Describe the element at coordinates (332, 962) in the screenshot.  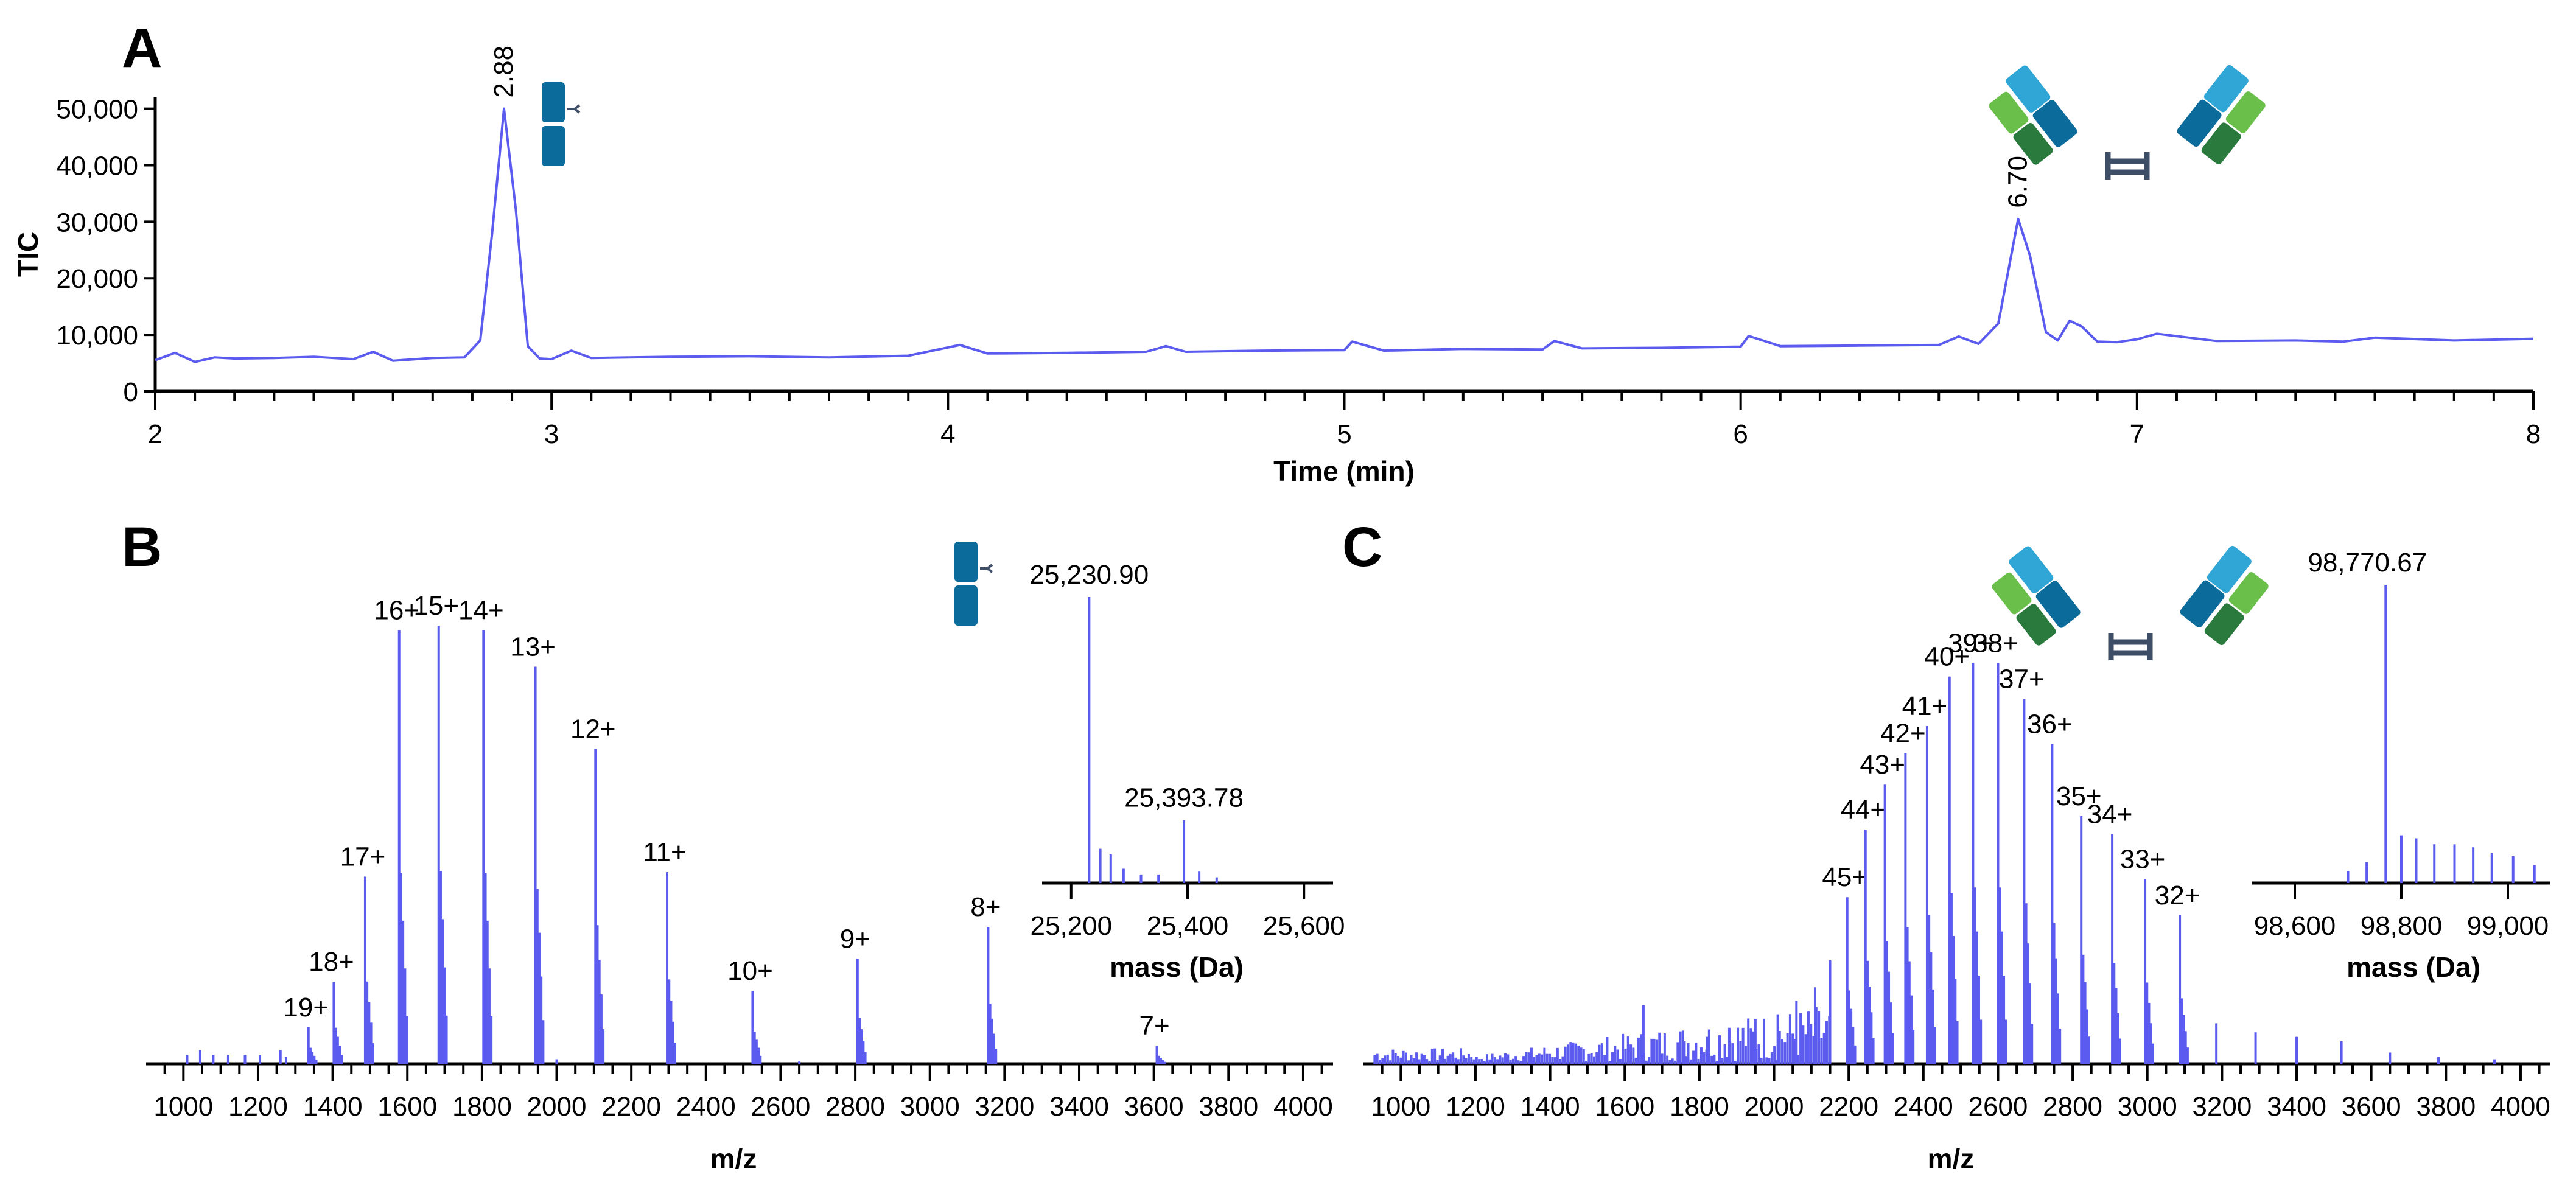
I see `charge-label-b: 18+` at that location.